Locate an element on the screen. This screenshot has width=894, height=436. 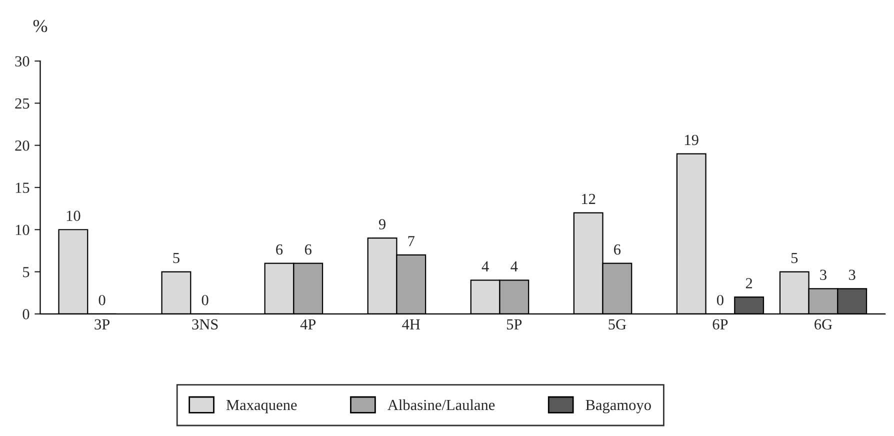
y-tick-label: 10 is located at coordinates (23, 230).